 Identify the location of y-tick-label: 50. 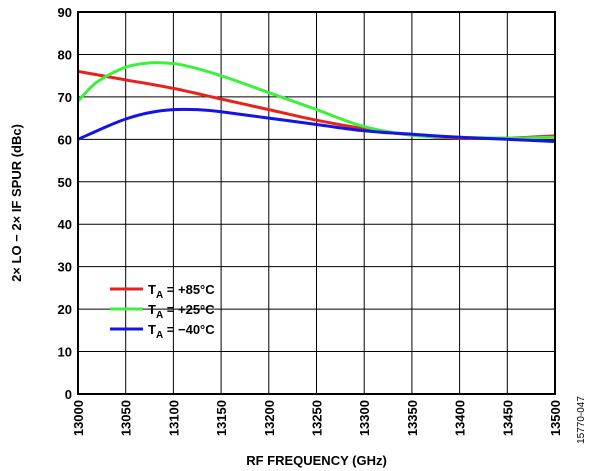
(65, 182).